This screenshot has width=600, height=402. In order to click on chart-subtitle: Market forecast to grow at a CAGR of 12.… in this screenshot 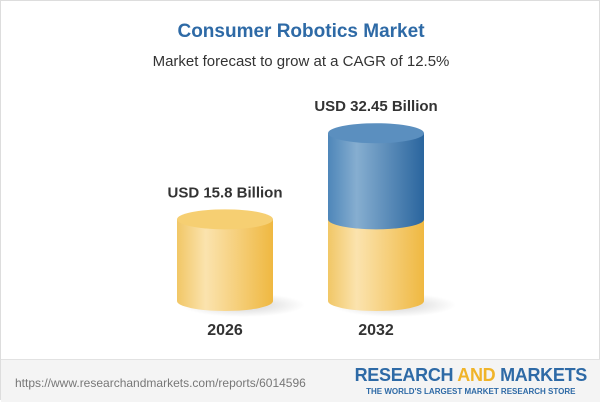, I will do `click(301, 61)`.